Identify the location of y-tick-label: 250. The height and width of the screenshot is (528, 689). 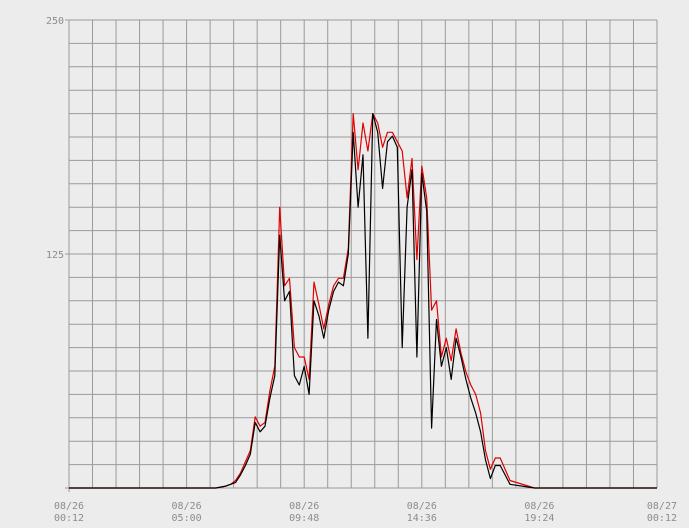
(55, 21).